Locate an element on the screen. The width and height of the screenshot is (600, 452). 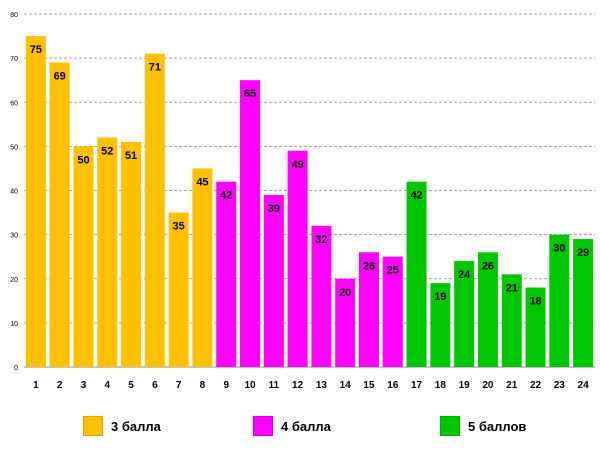
x-tick-label: 16 is located at coordinates (393, 385).